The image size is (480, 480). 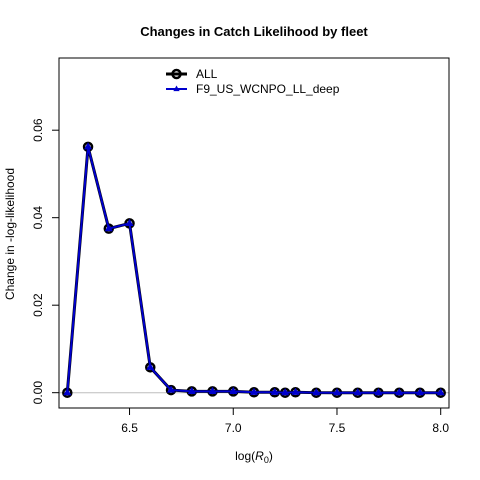 What do you see at coordinates (285, 421) in the screenshot?
I see `x-axis: 6.5 7.0 7.5 8.0` at bounding box center [285, 421].